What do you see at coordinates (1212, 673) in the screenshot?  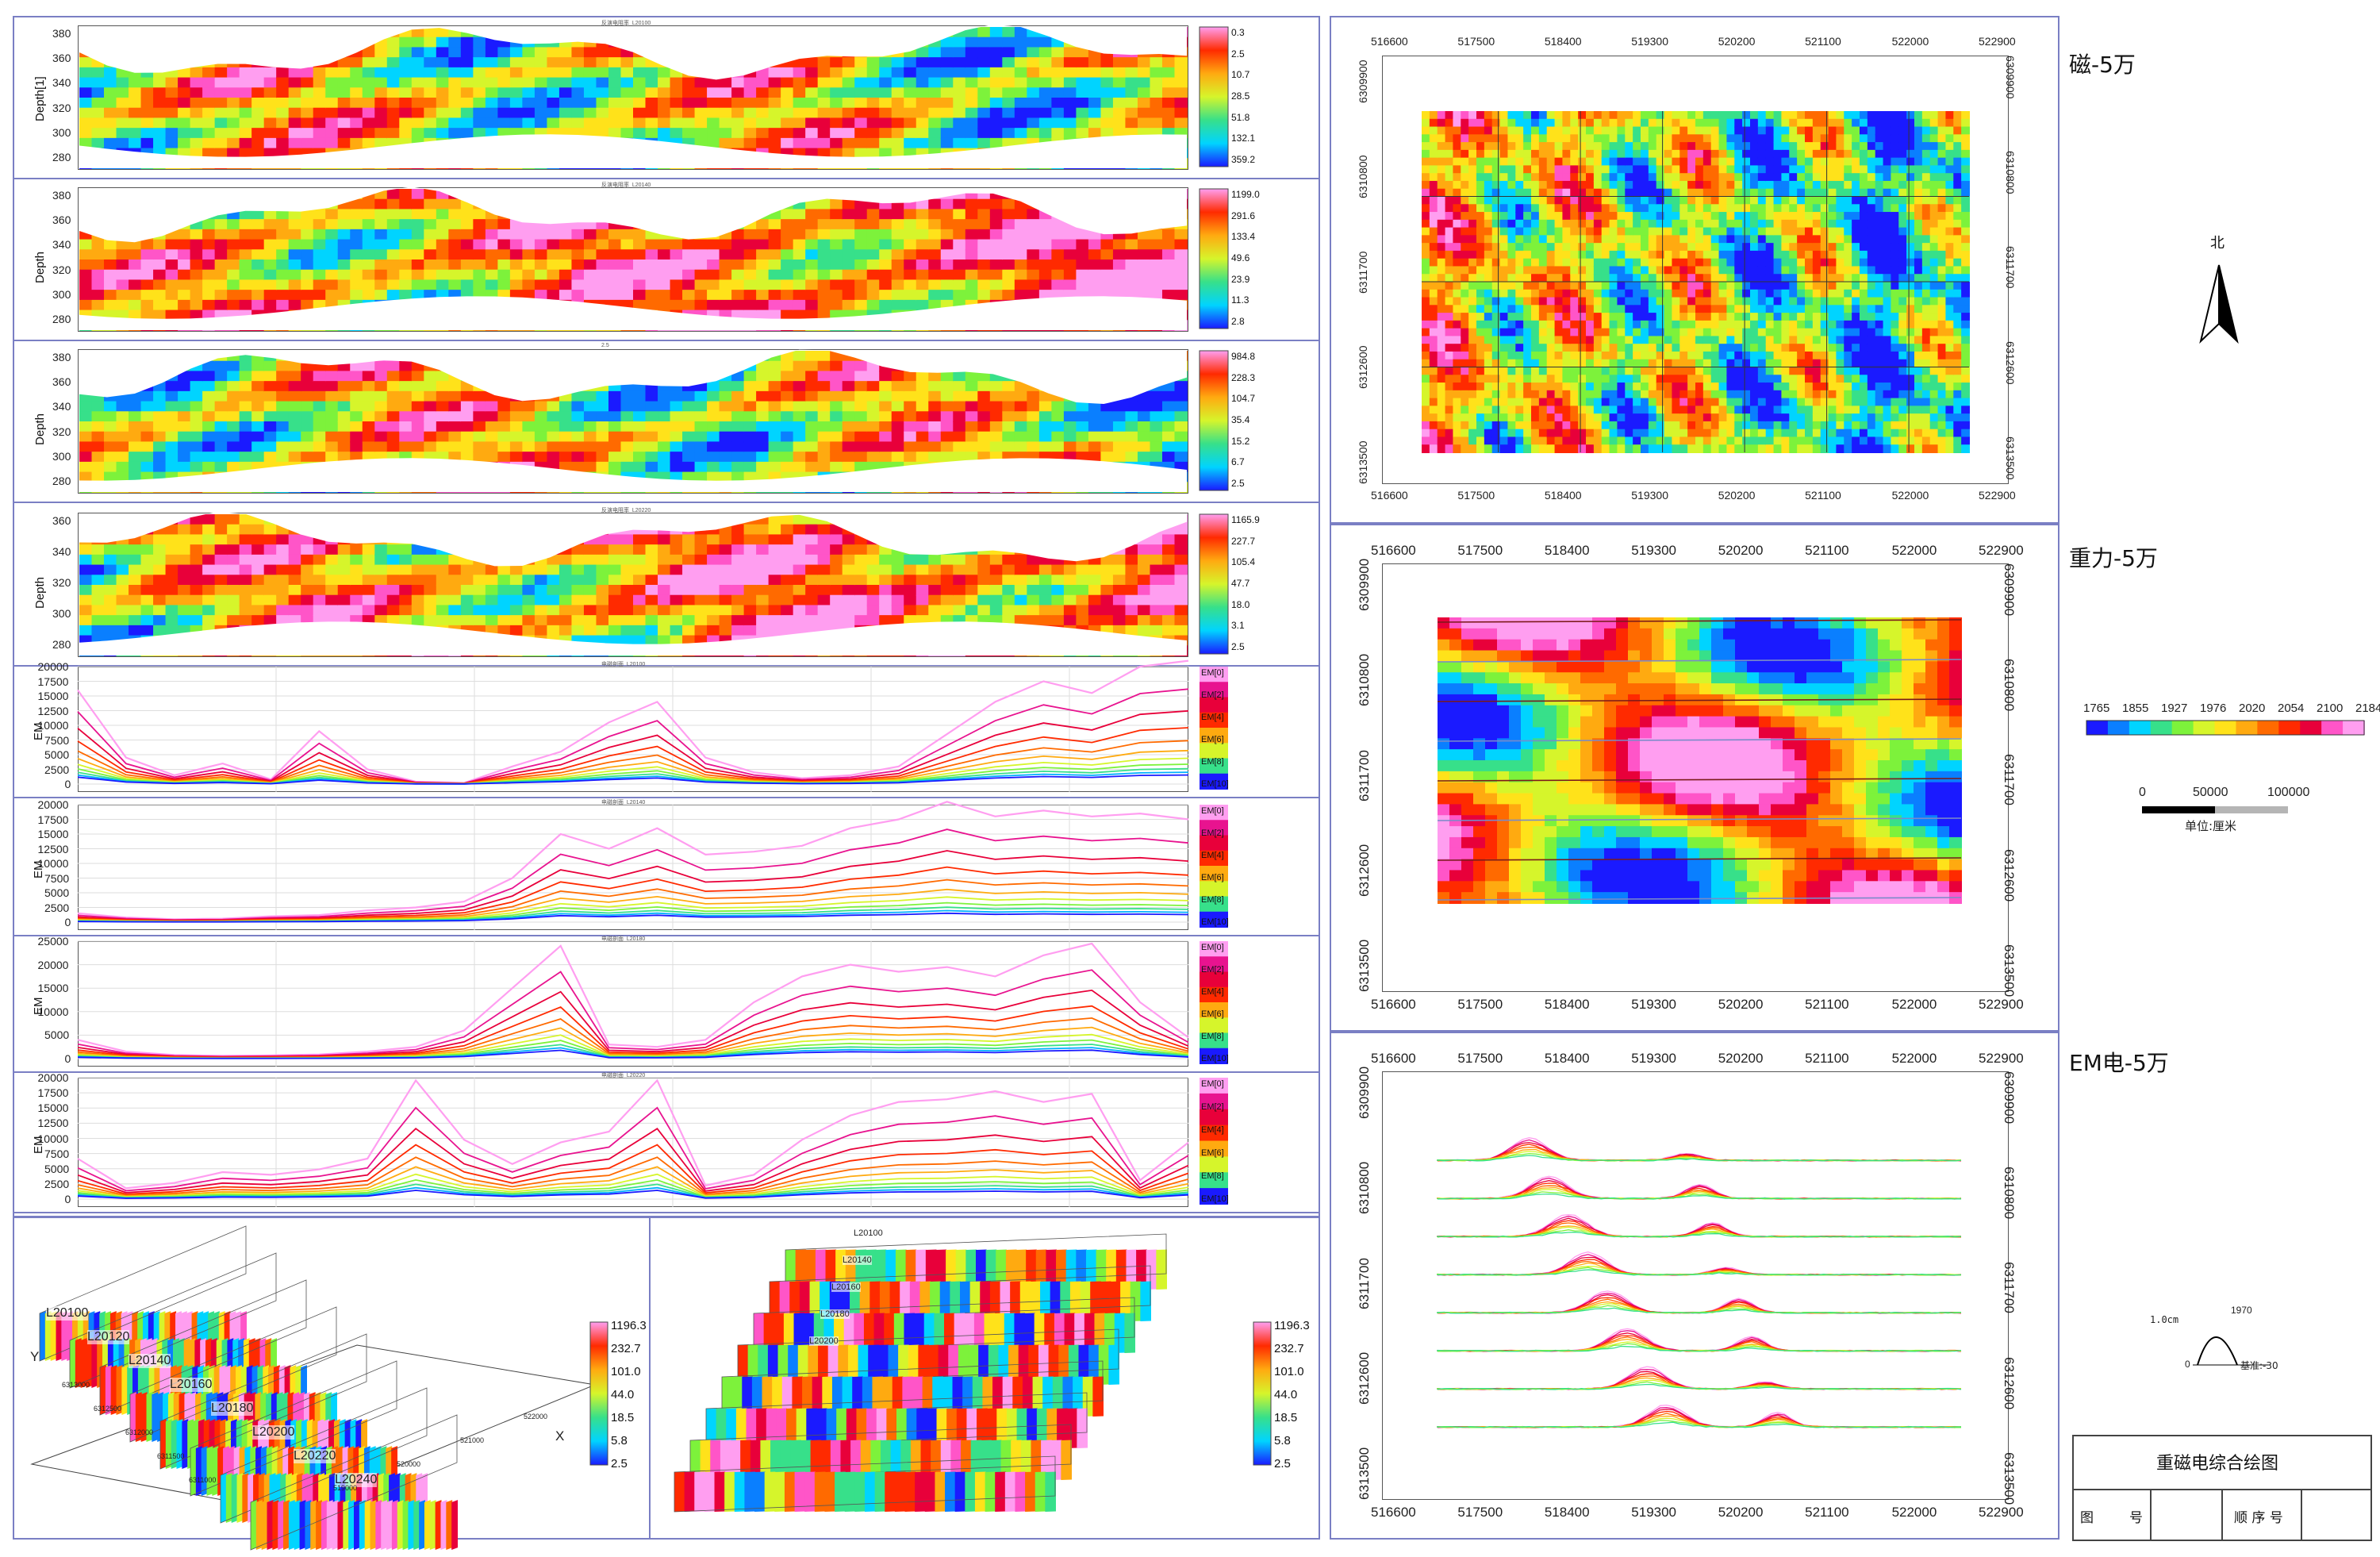 I see `em-legend-label: EM[0]` at bounding box center [1212, 673].